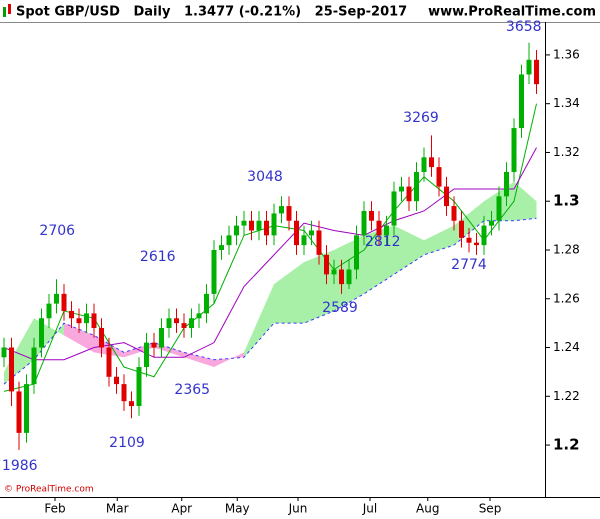 The width and height of the screenshot is (600, 519). I want to click on annotation: 2812, so click(383, 242).